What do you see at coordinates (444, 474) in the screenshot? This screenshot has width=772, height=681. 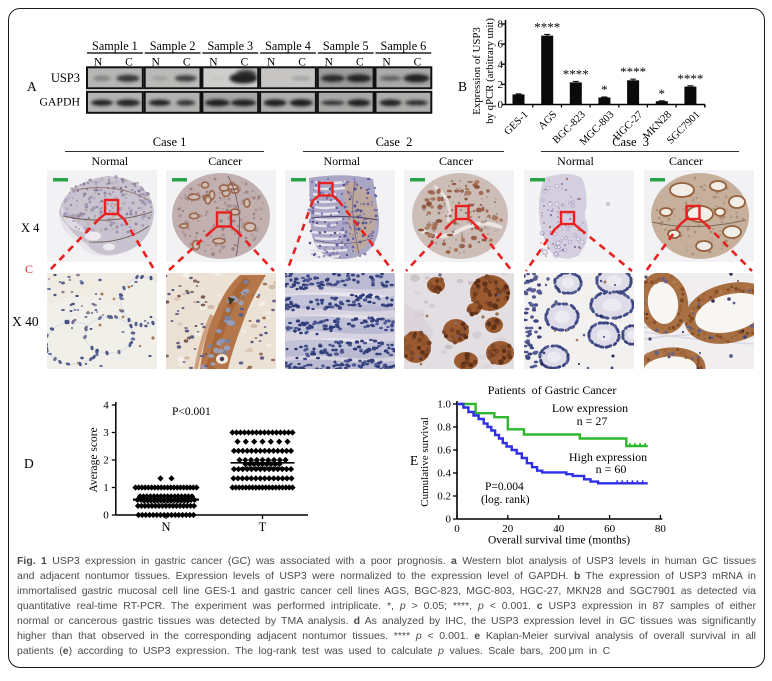 I see `svg-text: 0.4` at bounding box center [444, 474].